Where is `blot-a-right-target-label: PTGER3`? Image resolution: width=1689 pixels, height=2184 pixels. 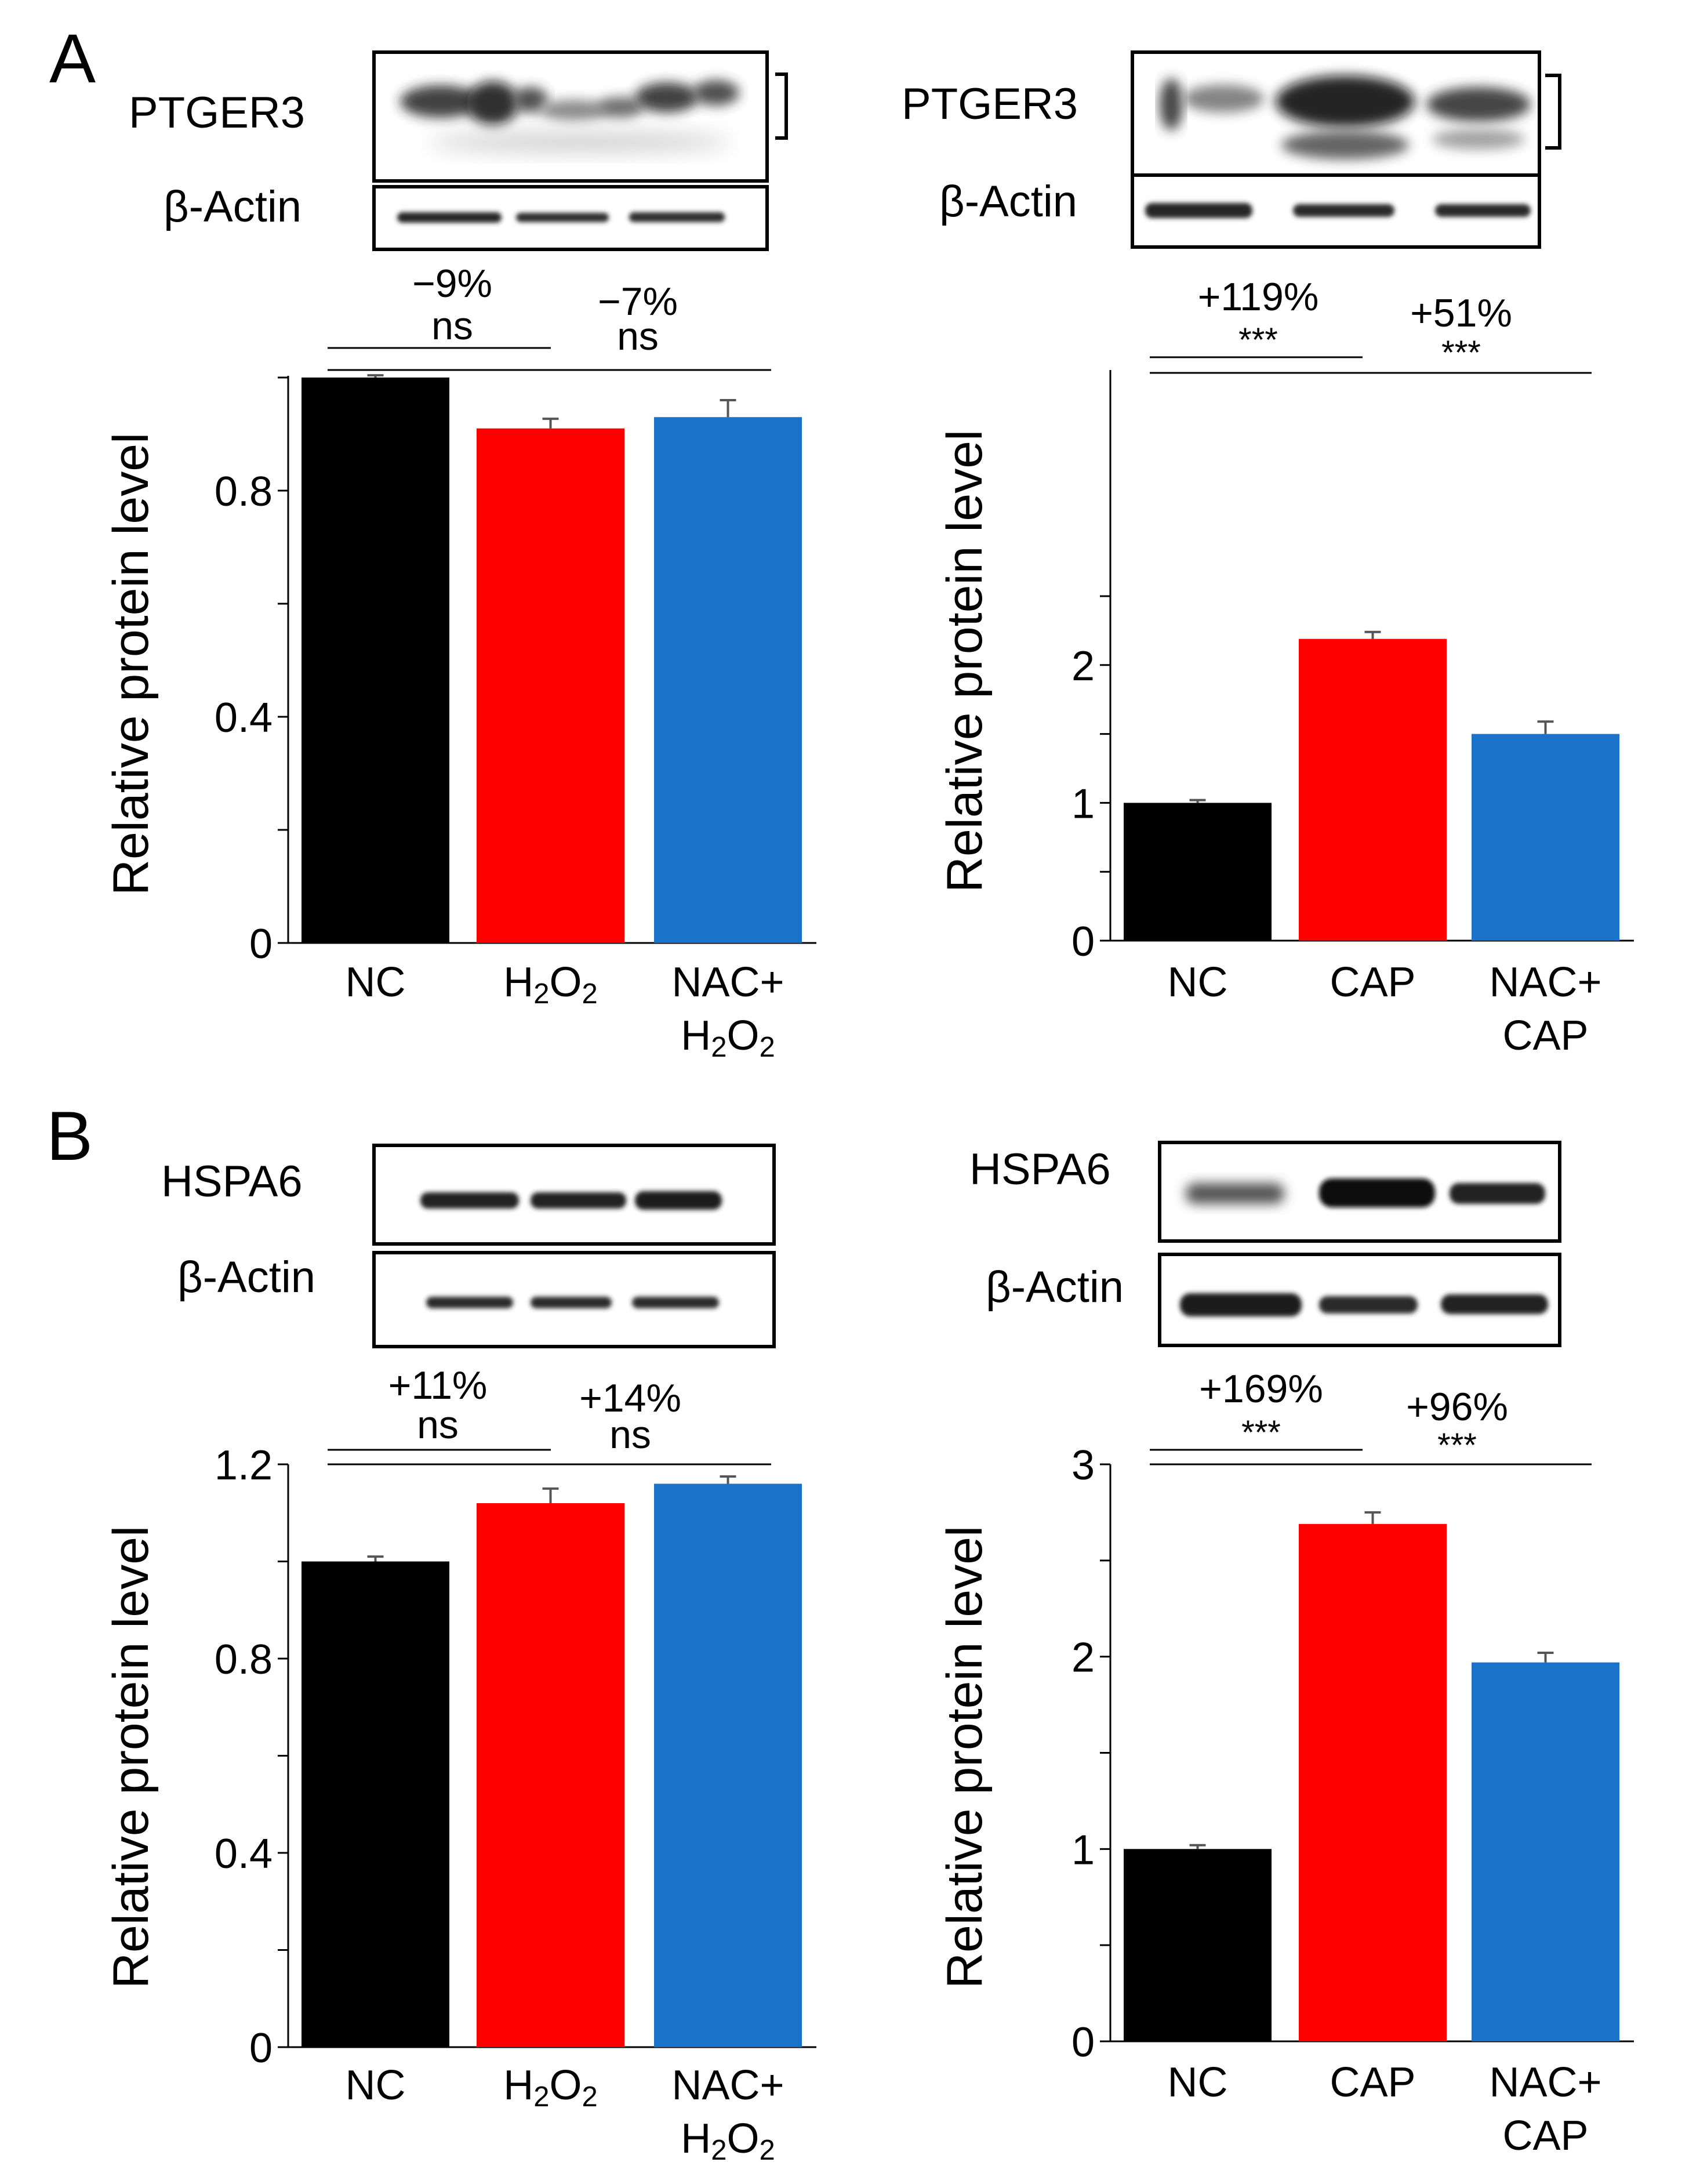
blot-a-right-target-label: PTGER3 is located at coordinates (990, 104).